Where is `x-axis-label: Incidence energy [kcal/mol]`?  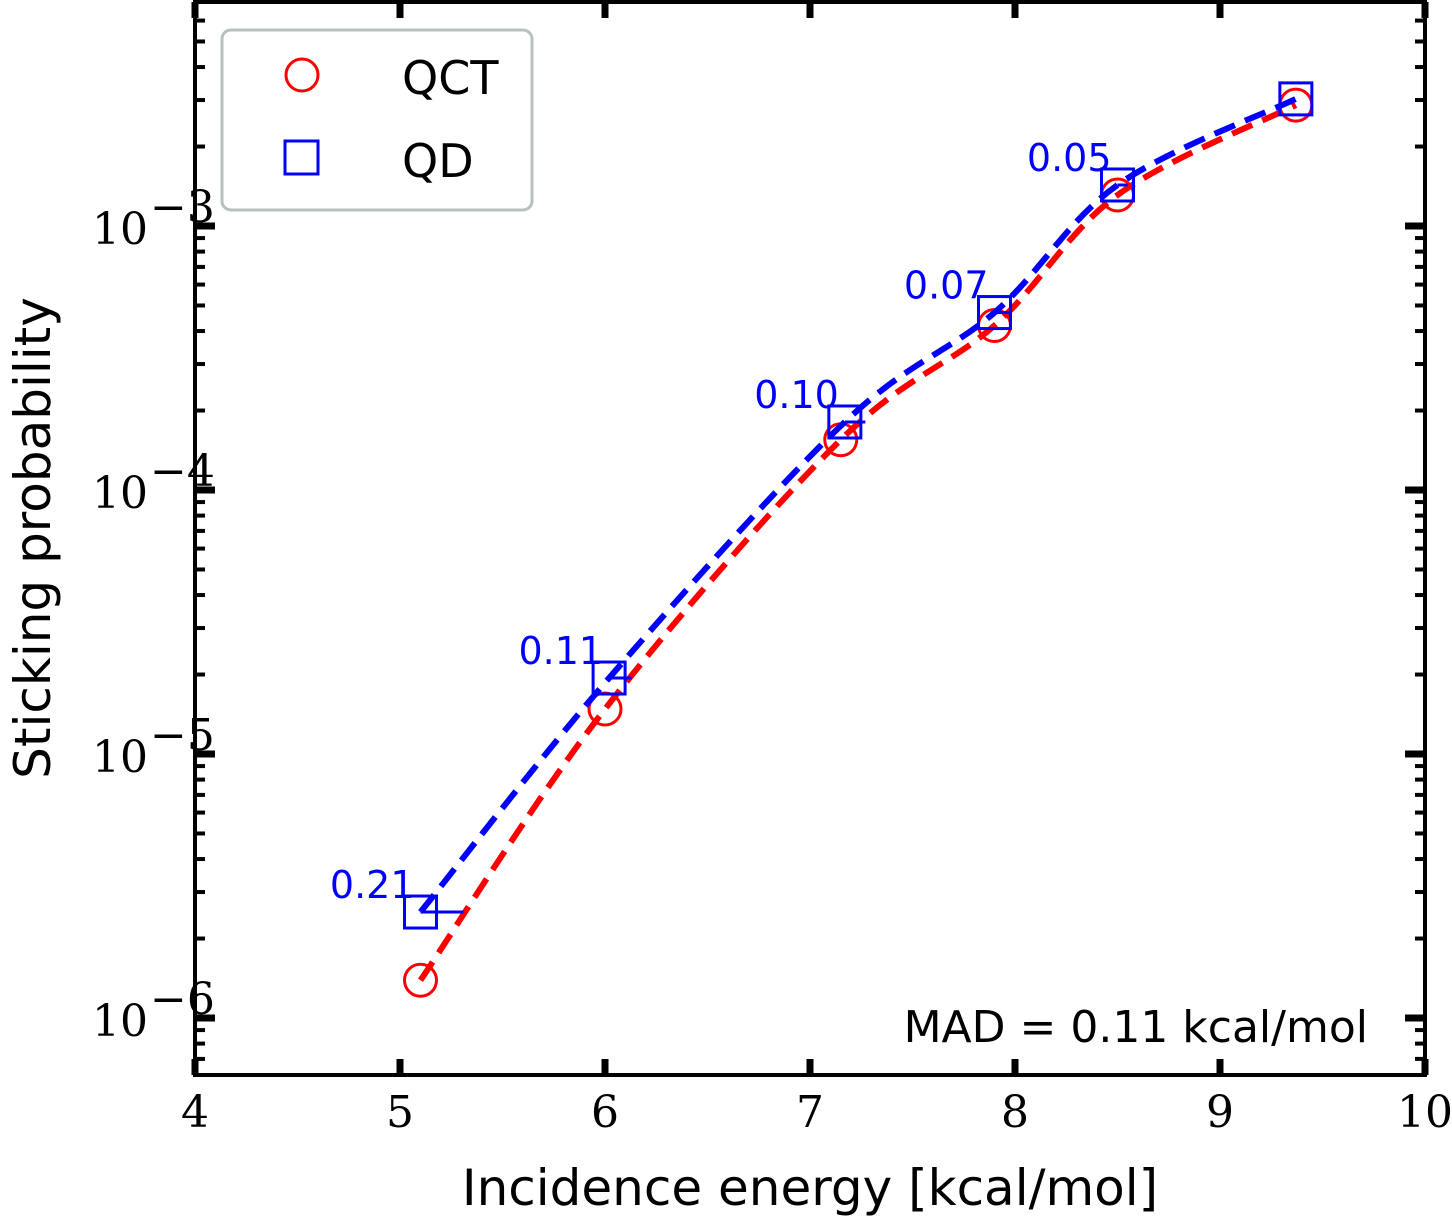 x-axis-label: Incidence energy [kcal/mol] is located at coordinates (810, 1188).